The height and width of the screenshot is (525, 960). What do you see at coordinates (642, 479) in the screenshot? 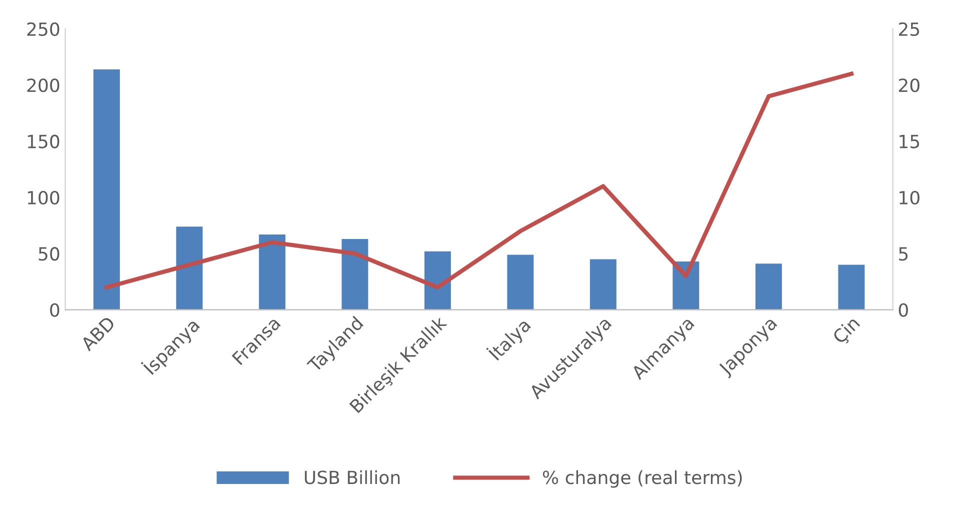
I see `legend-label: % change (real terms)` at bounding box center [642, 479].